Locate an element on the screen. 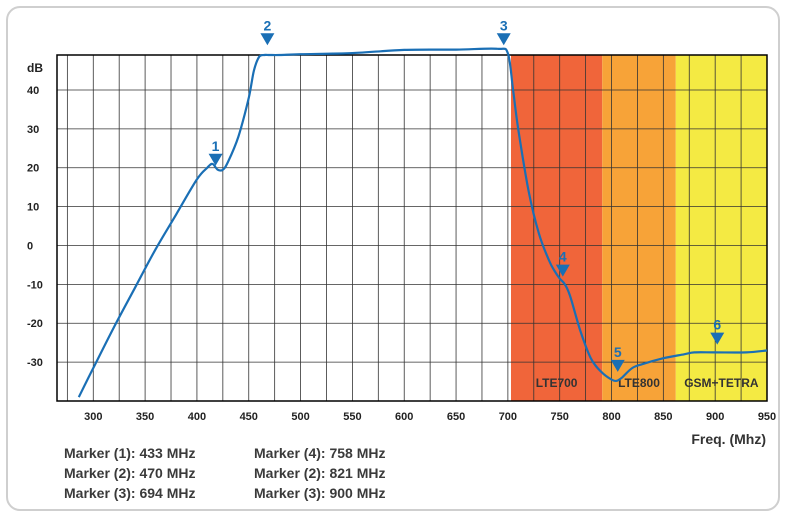 This screenshot has height=521, width=790. marker-pointer: 6 is located at coordinates (717, 331).